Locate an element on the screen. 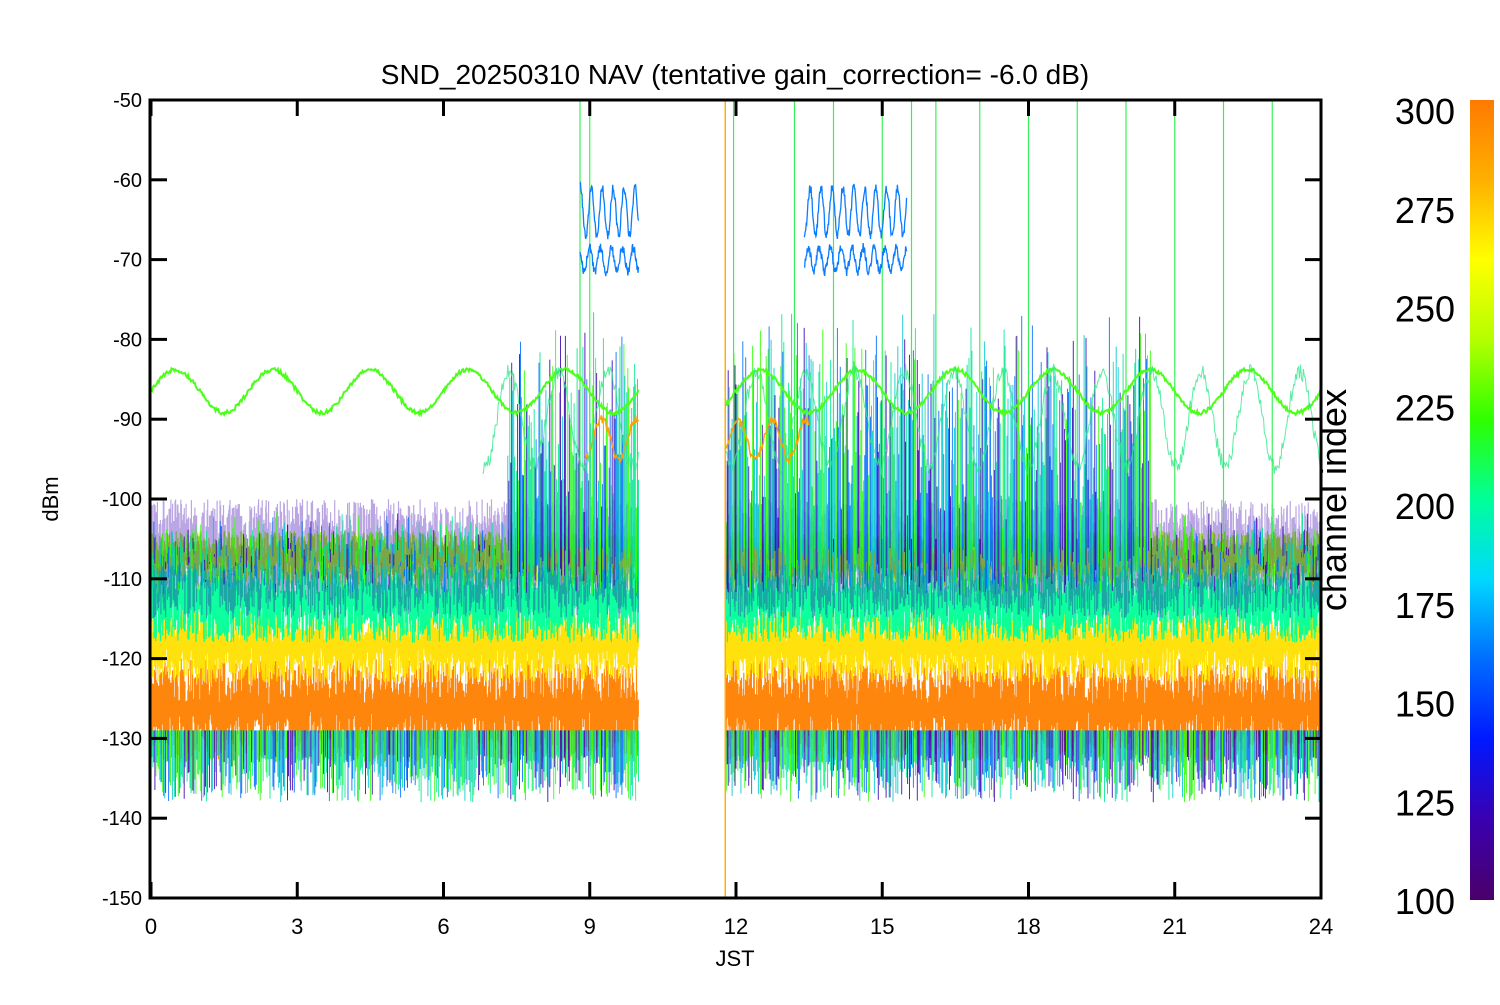 This screenshot has width=1500, height=1005. colorbar-tick-label: 300 is located at coordinates (1425, 111).